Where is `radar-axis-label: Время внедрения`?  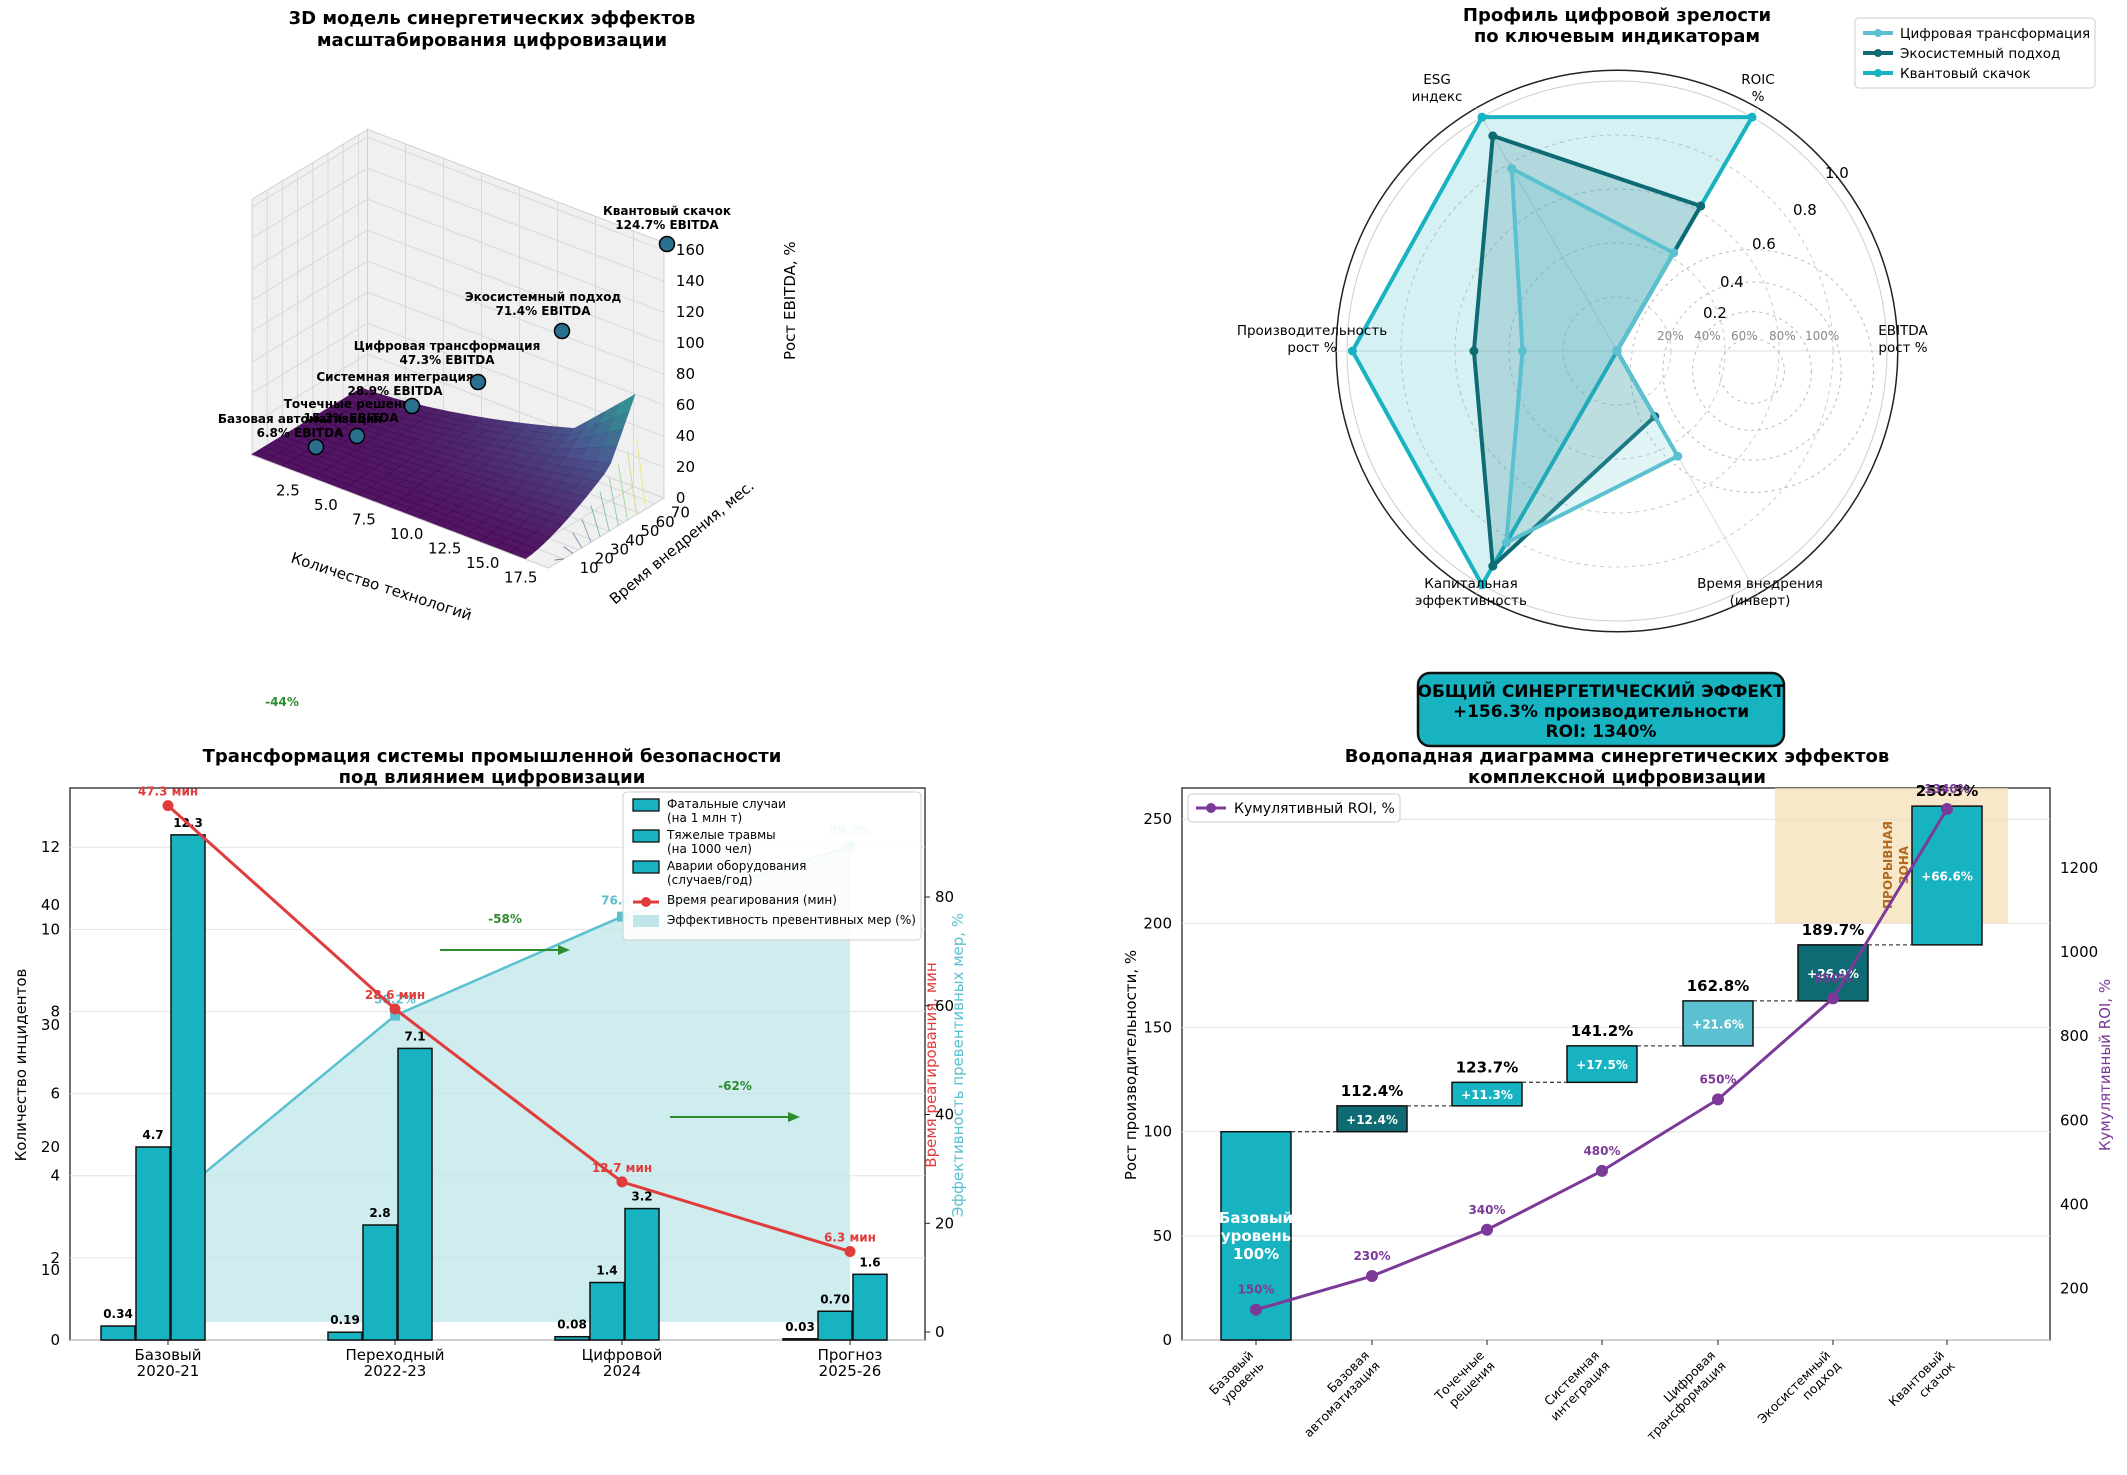
radar-axis-label: Время внедрения is located at coordinates (1760, 584).